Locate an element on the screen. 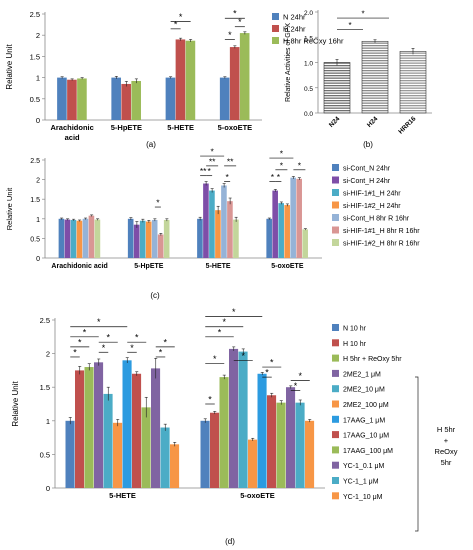 The width and height of the screenshot is (473, 550). x-tick-label: 5-HETE is located at coordinates (122, 495).